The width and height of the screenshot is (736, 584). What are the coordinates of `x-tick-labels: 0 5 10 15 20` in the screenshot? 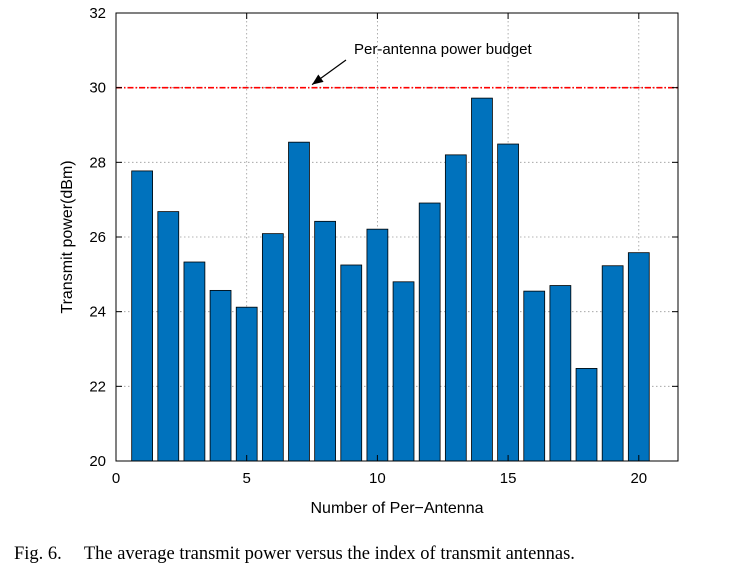 It's located at (379, 478).